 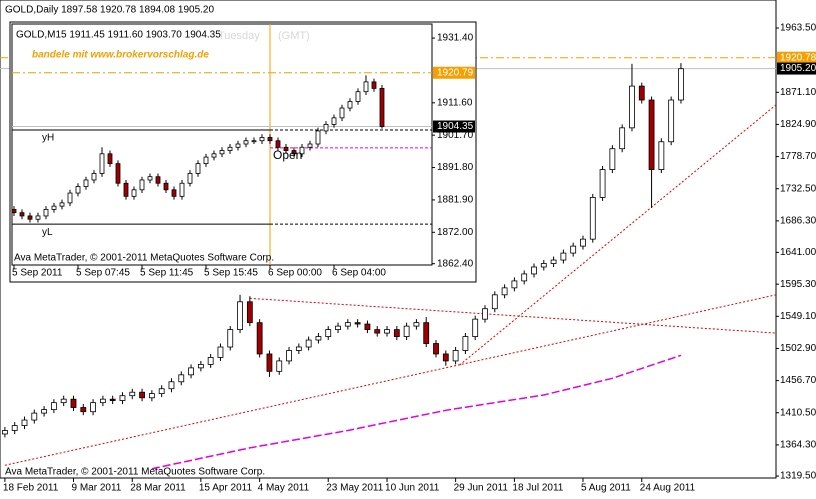 What do you see at coordinates (455, 263) in the screenshot?
I see `y-tick-label: 1862.40` at bounding box center [455, 263].